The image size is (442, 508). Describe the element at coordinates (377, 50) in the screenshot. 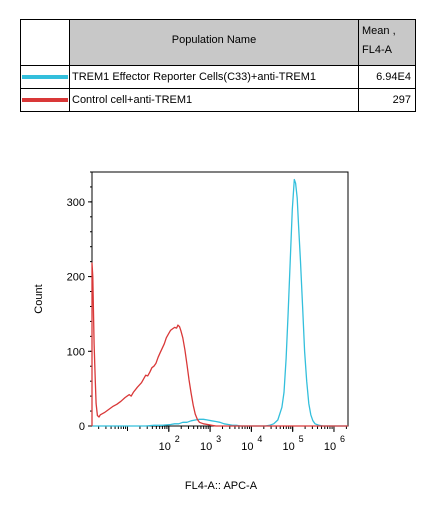

I see `header-mean-parameter: FL4-A` at that location.